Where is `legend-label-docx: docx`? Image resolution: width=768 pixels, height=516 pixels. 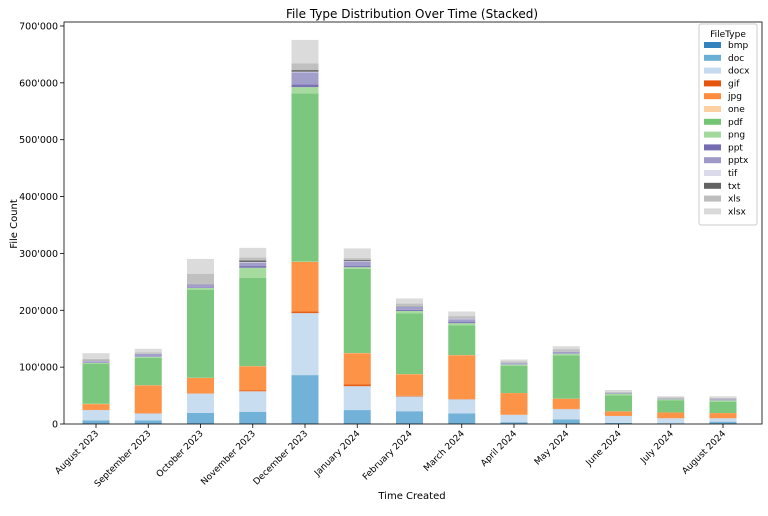 legend-label-docx: docx is located at coordinates (739, 72).